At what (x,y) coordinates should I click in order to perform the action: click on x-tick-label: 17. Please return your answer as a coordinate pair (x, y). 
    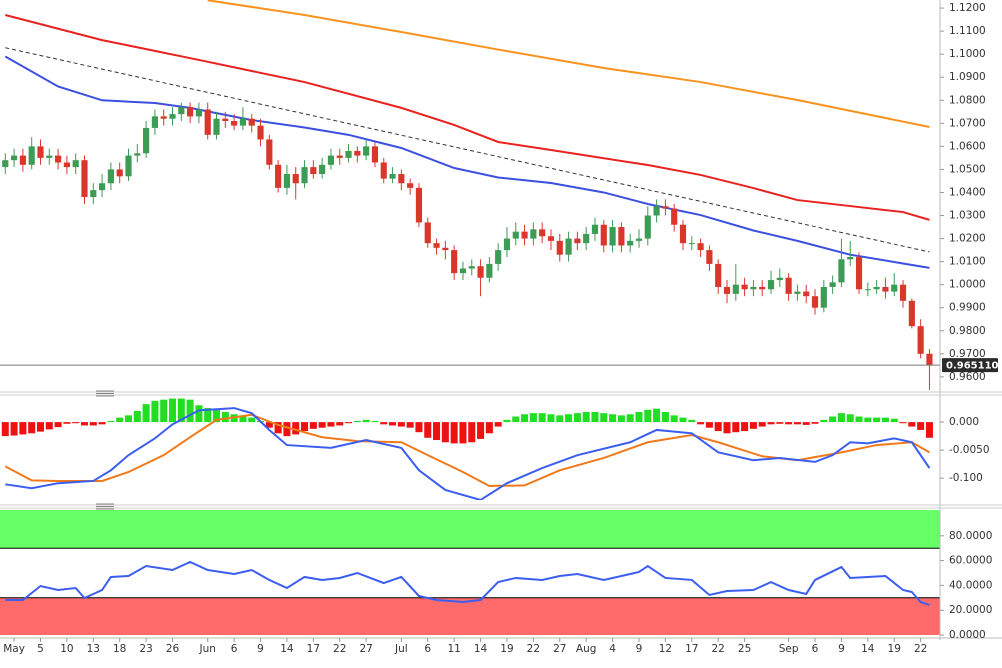
    Looking at the image, I should click on (691, 649).